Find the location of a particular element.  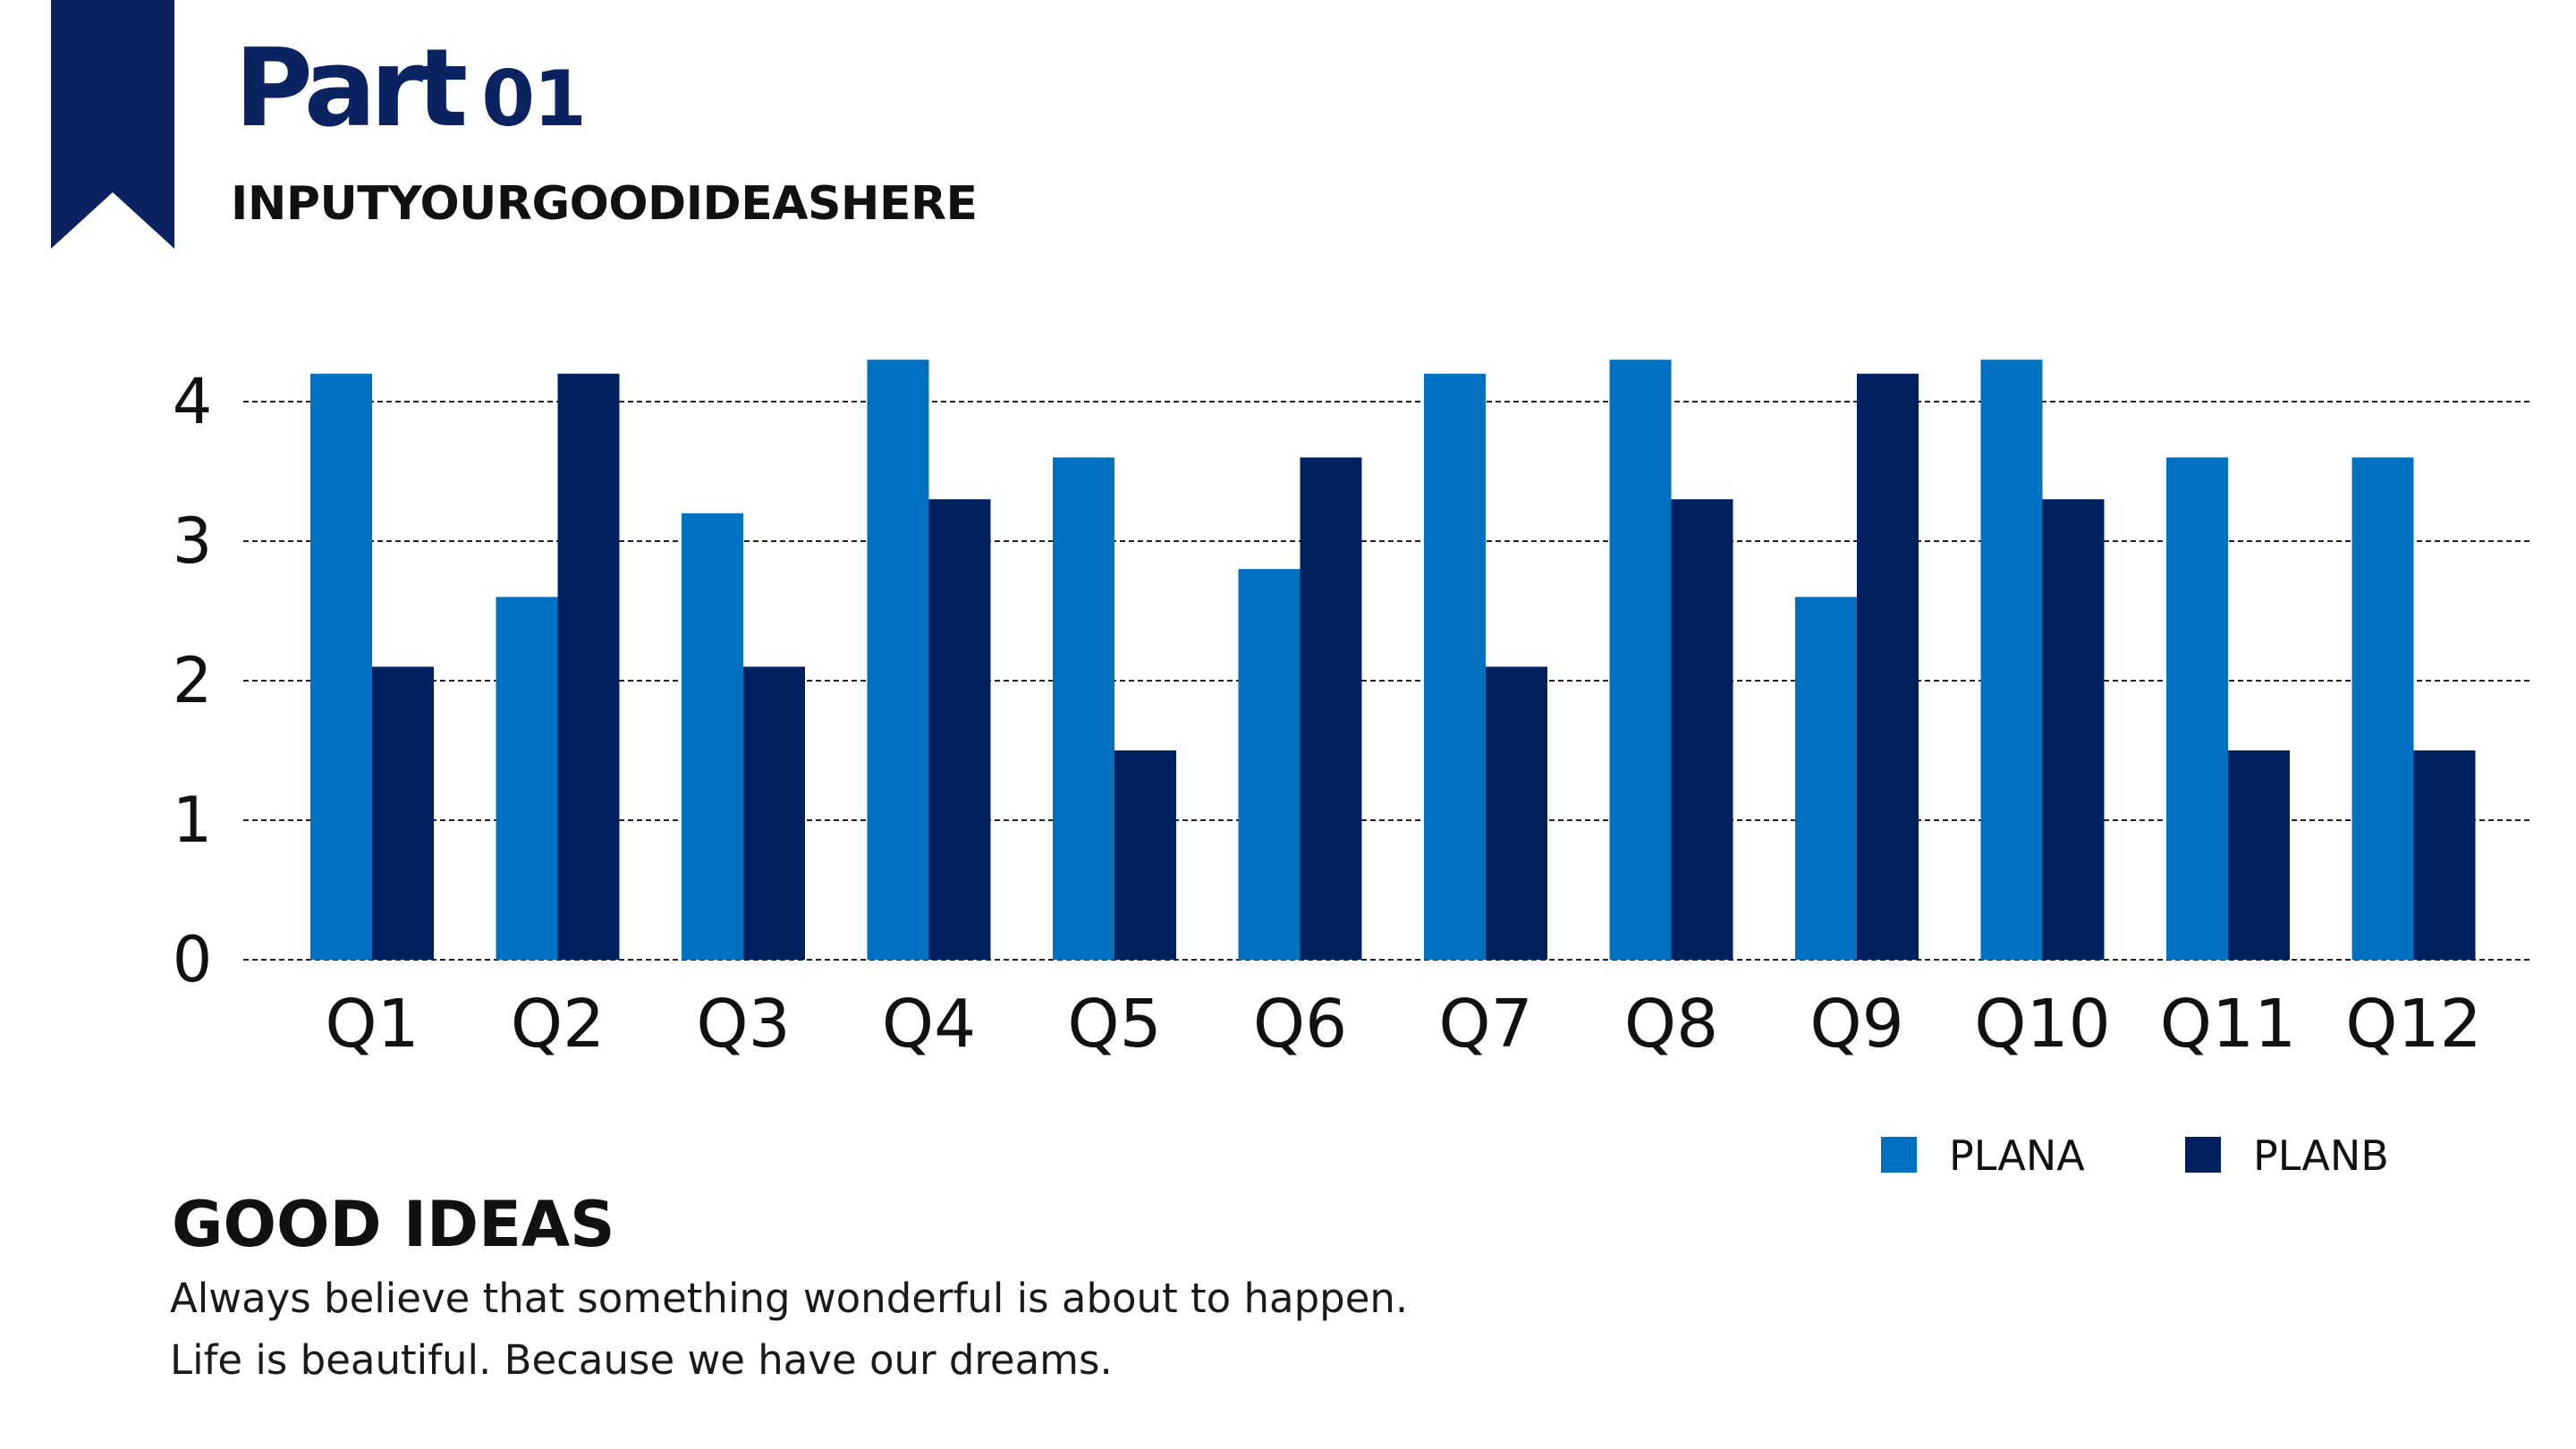

bar-planb-q4 is located at coordinates (959, 729).